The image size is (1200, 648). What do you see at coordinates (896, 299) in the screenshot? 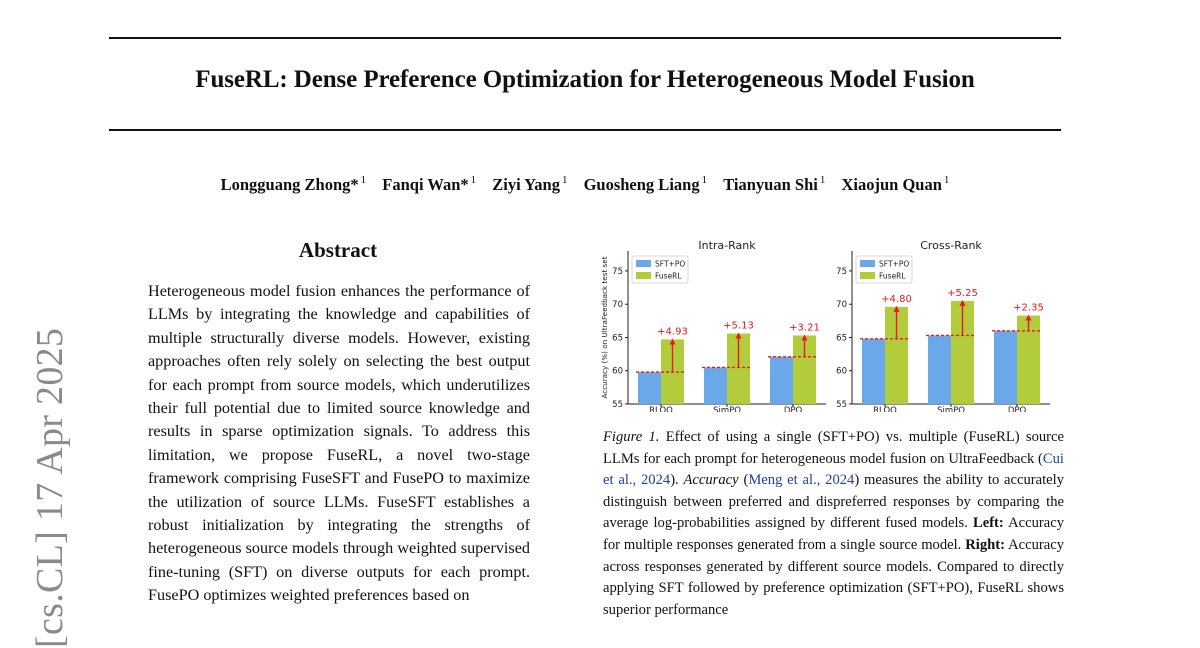
I see `gain-label: +4.80` at bounding box center [896, 299].